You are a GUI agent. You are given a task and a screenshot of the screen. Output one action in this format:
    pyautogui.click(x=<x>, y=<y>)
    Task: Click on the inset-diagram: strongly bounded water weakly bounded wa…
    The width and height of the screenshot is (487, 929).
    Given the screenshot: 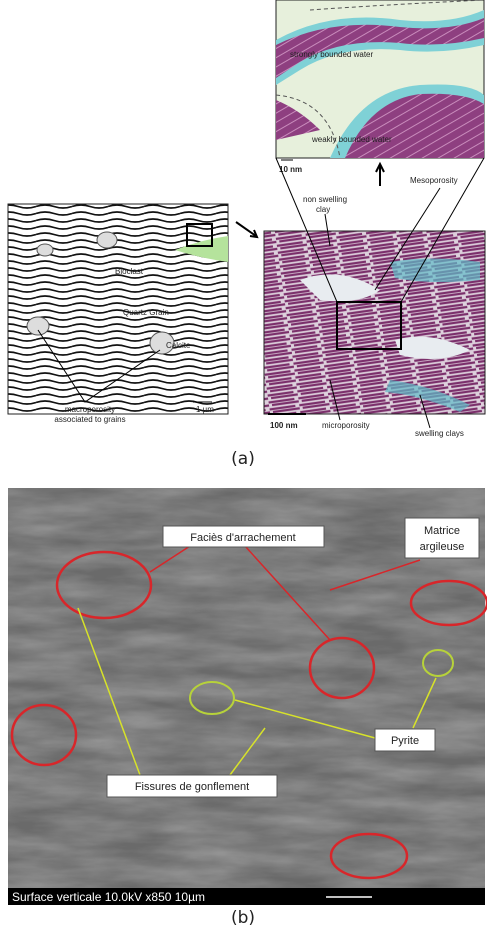 What is the action you would take?
    pyautogui.click(x=380, y=87)
    